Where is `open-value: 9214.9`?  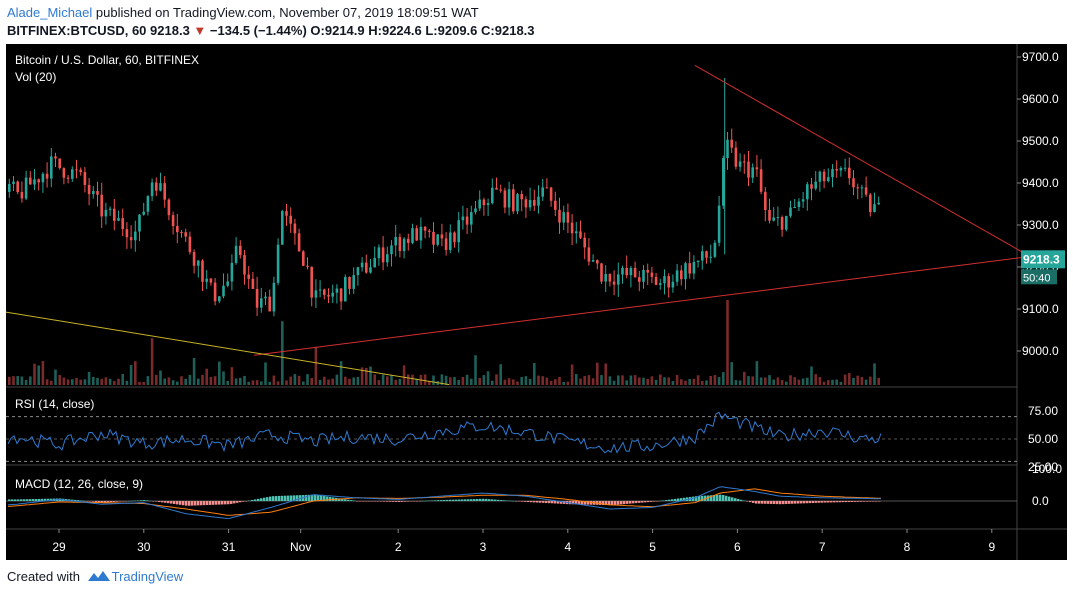 open-value: 9214.9 is located at coordinates (344, 30).